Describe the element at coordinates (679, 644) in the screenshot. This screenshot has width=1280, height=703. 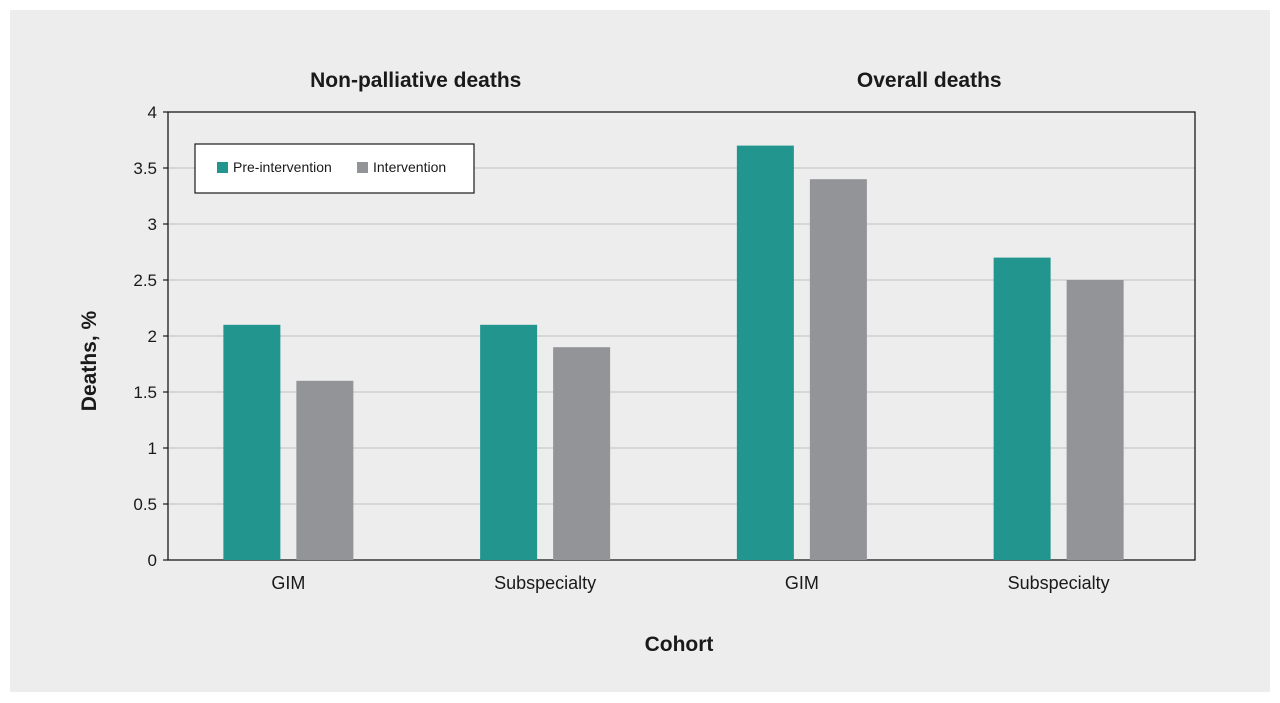
I see `x-axis-title: Cohort` at that location.